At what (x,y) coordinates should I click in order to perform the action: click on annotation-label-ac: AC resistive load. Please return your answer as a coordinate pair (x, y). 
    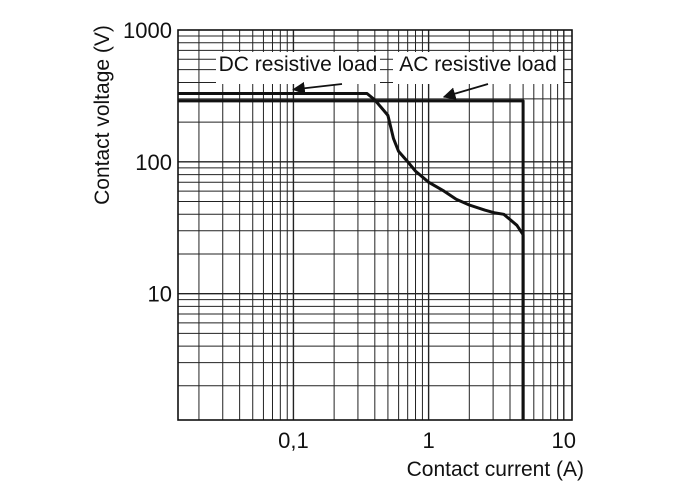
    Looking at the image, I should click on (478, 64).